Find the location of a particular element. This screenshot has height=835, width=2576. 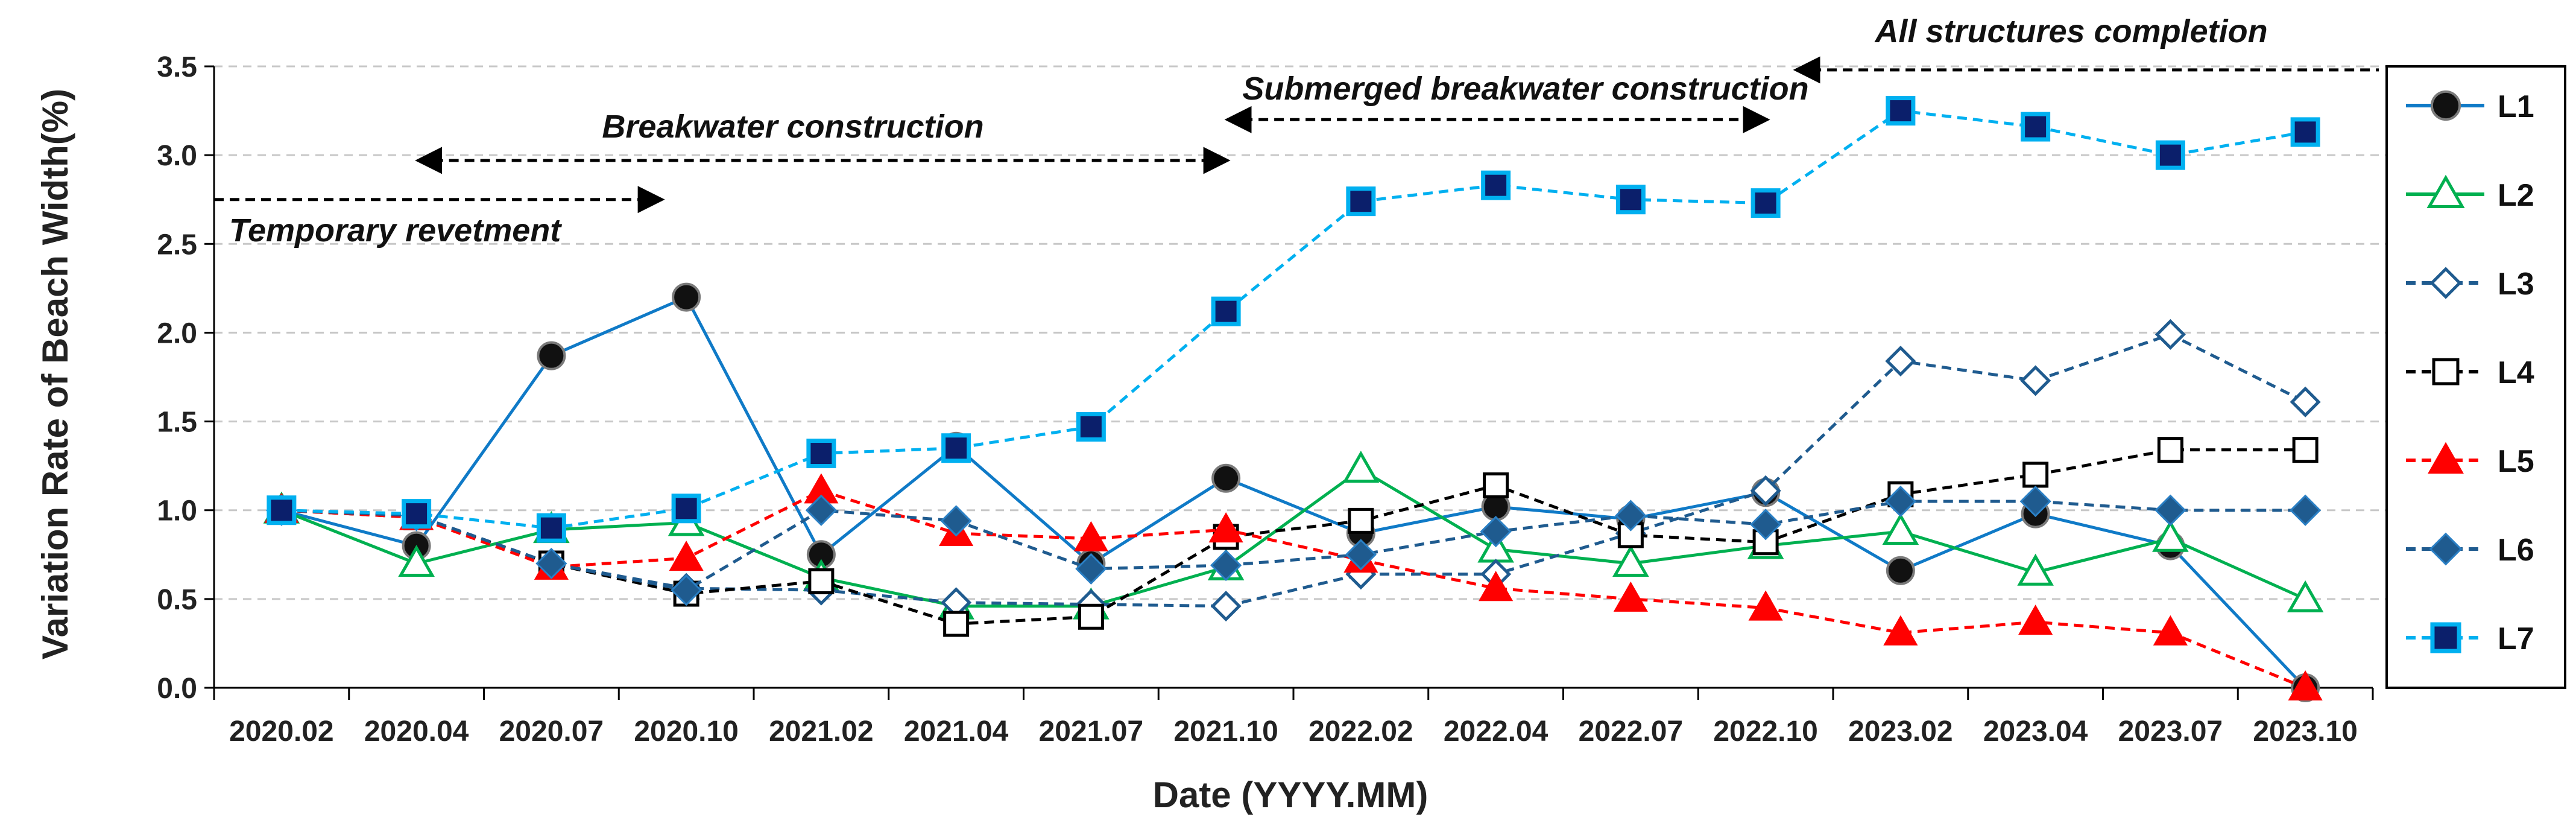

x-tick-label: 2023.04 is located at coordinates (2035, 732).